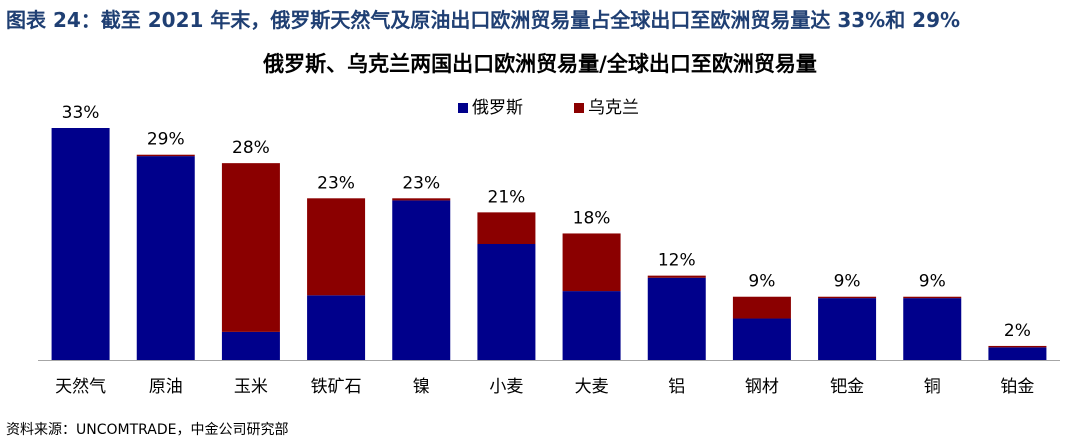 The width and height of the screenshot is (1080, 441). I want to click on legend-swatch-ukraine, so click(579, 108).